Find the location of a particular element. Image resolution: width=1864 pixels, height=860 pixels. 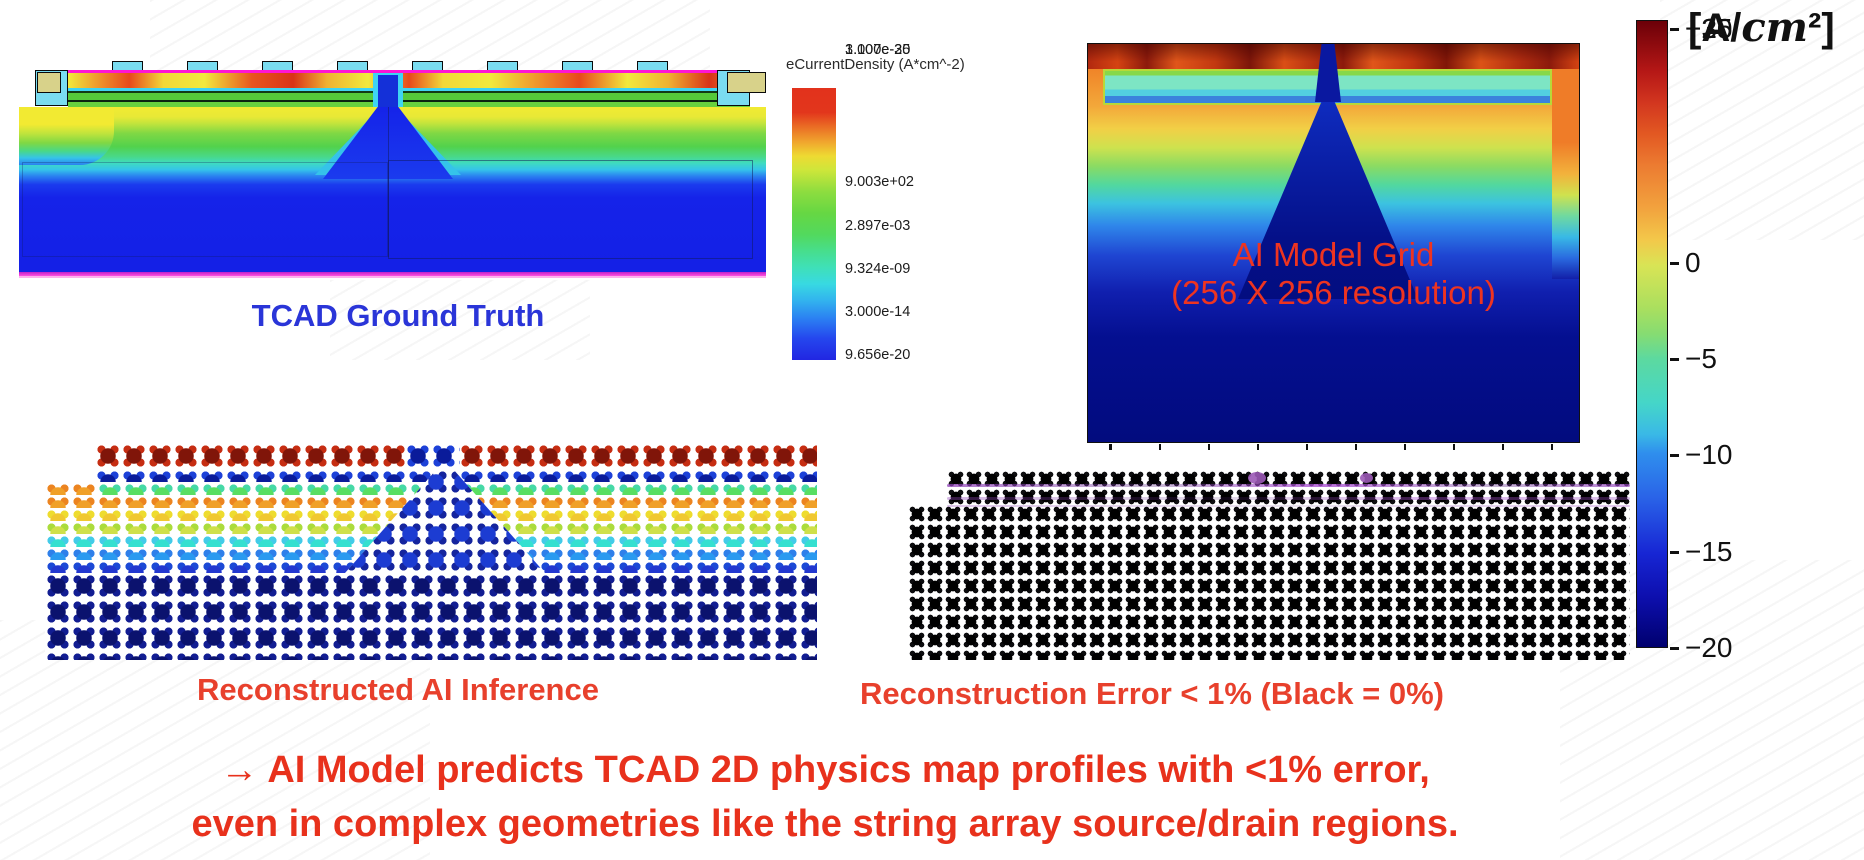

right-colorbar is located at coordinates (1652, 334).